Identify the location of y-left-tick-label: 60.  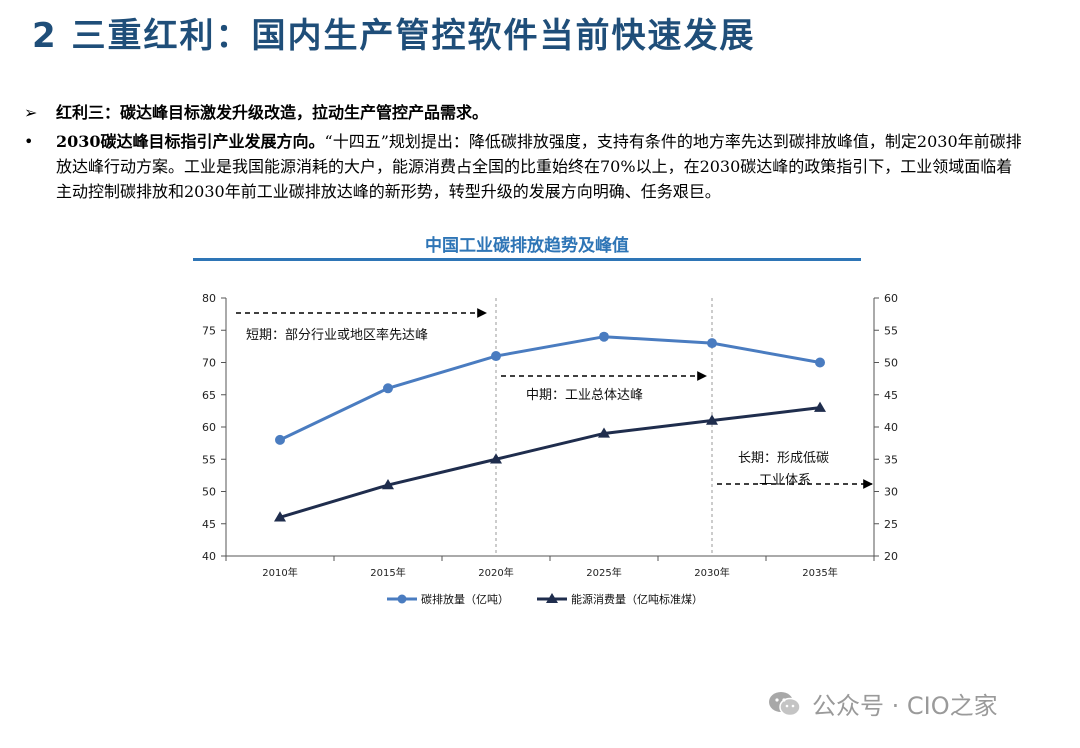
(209, 427).